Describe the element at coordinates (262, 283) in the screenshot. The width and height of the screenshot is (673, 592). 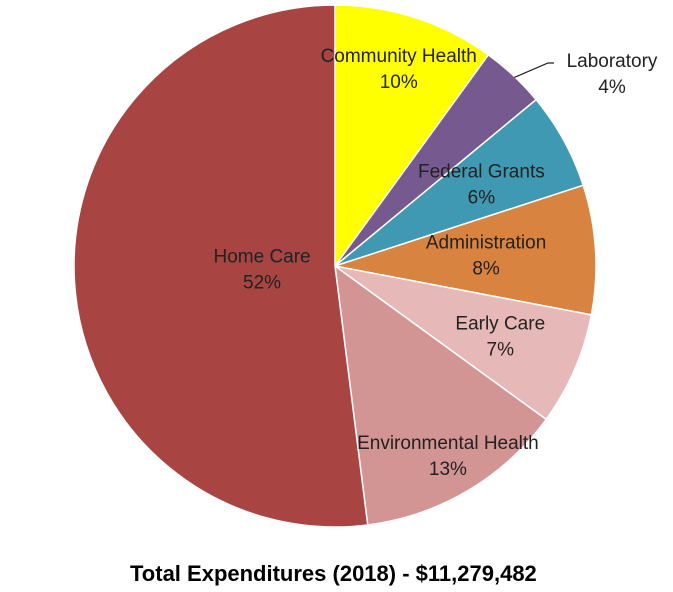
I see `slice-value-label: 52%` at that location.